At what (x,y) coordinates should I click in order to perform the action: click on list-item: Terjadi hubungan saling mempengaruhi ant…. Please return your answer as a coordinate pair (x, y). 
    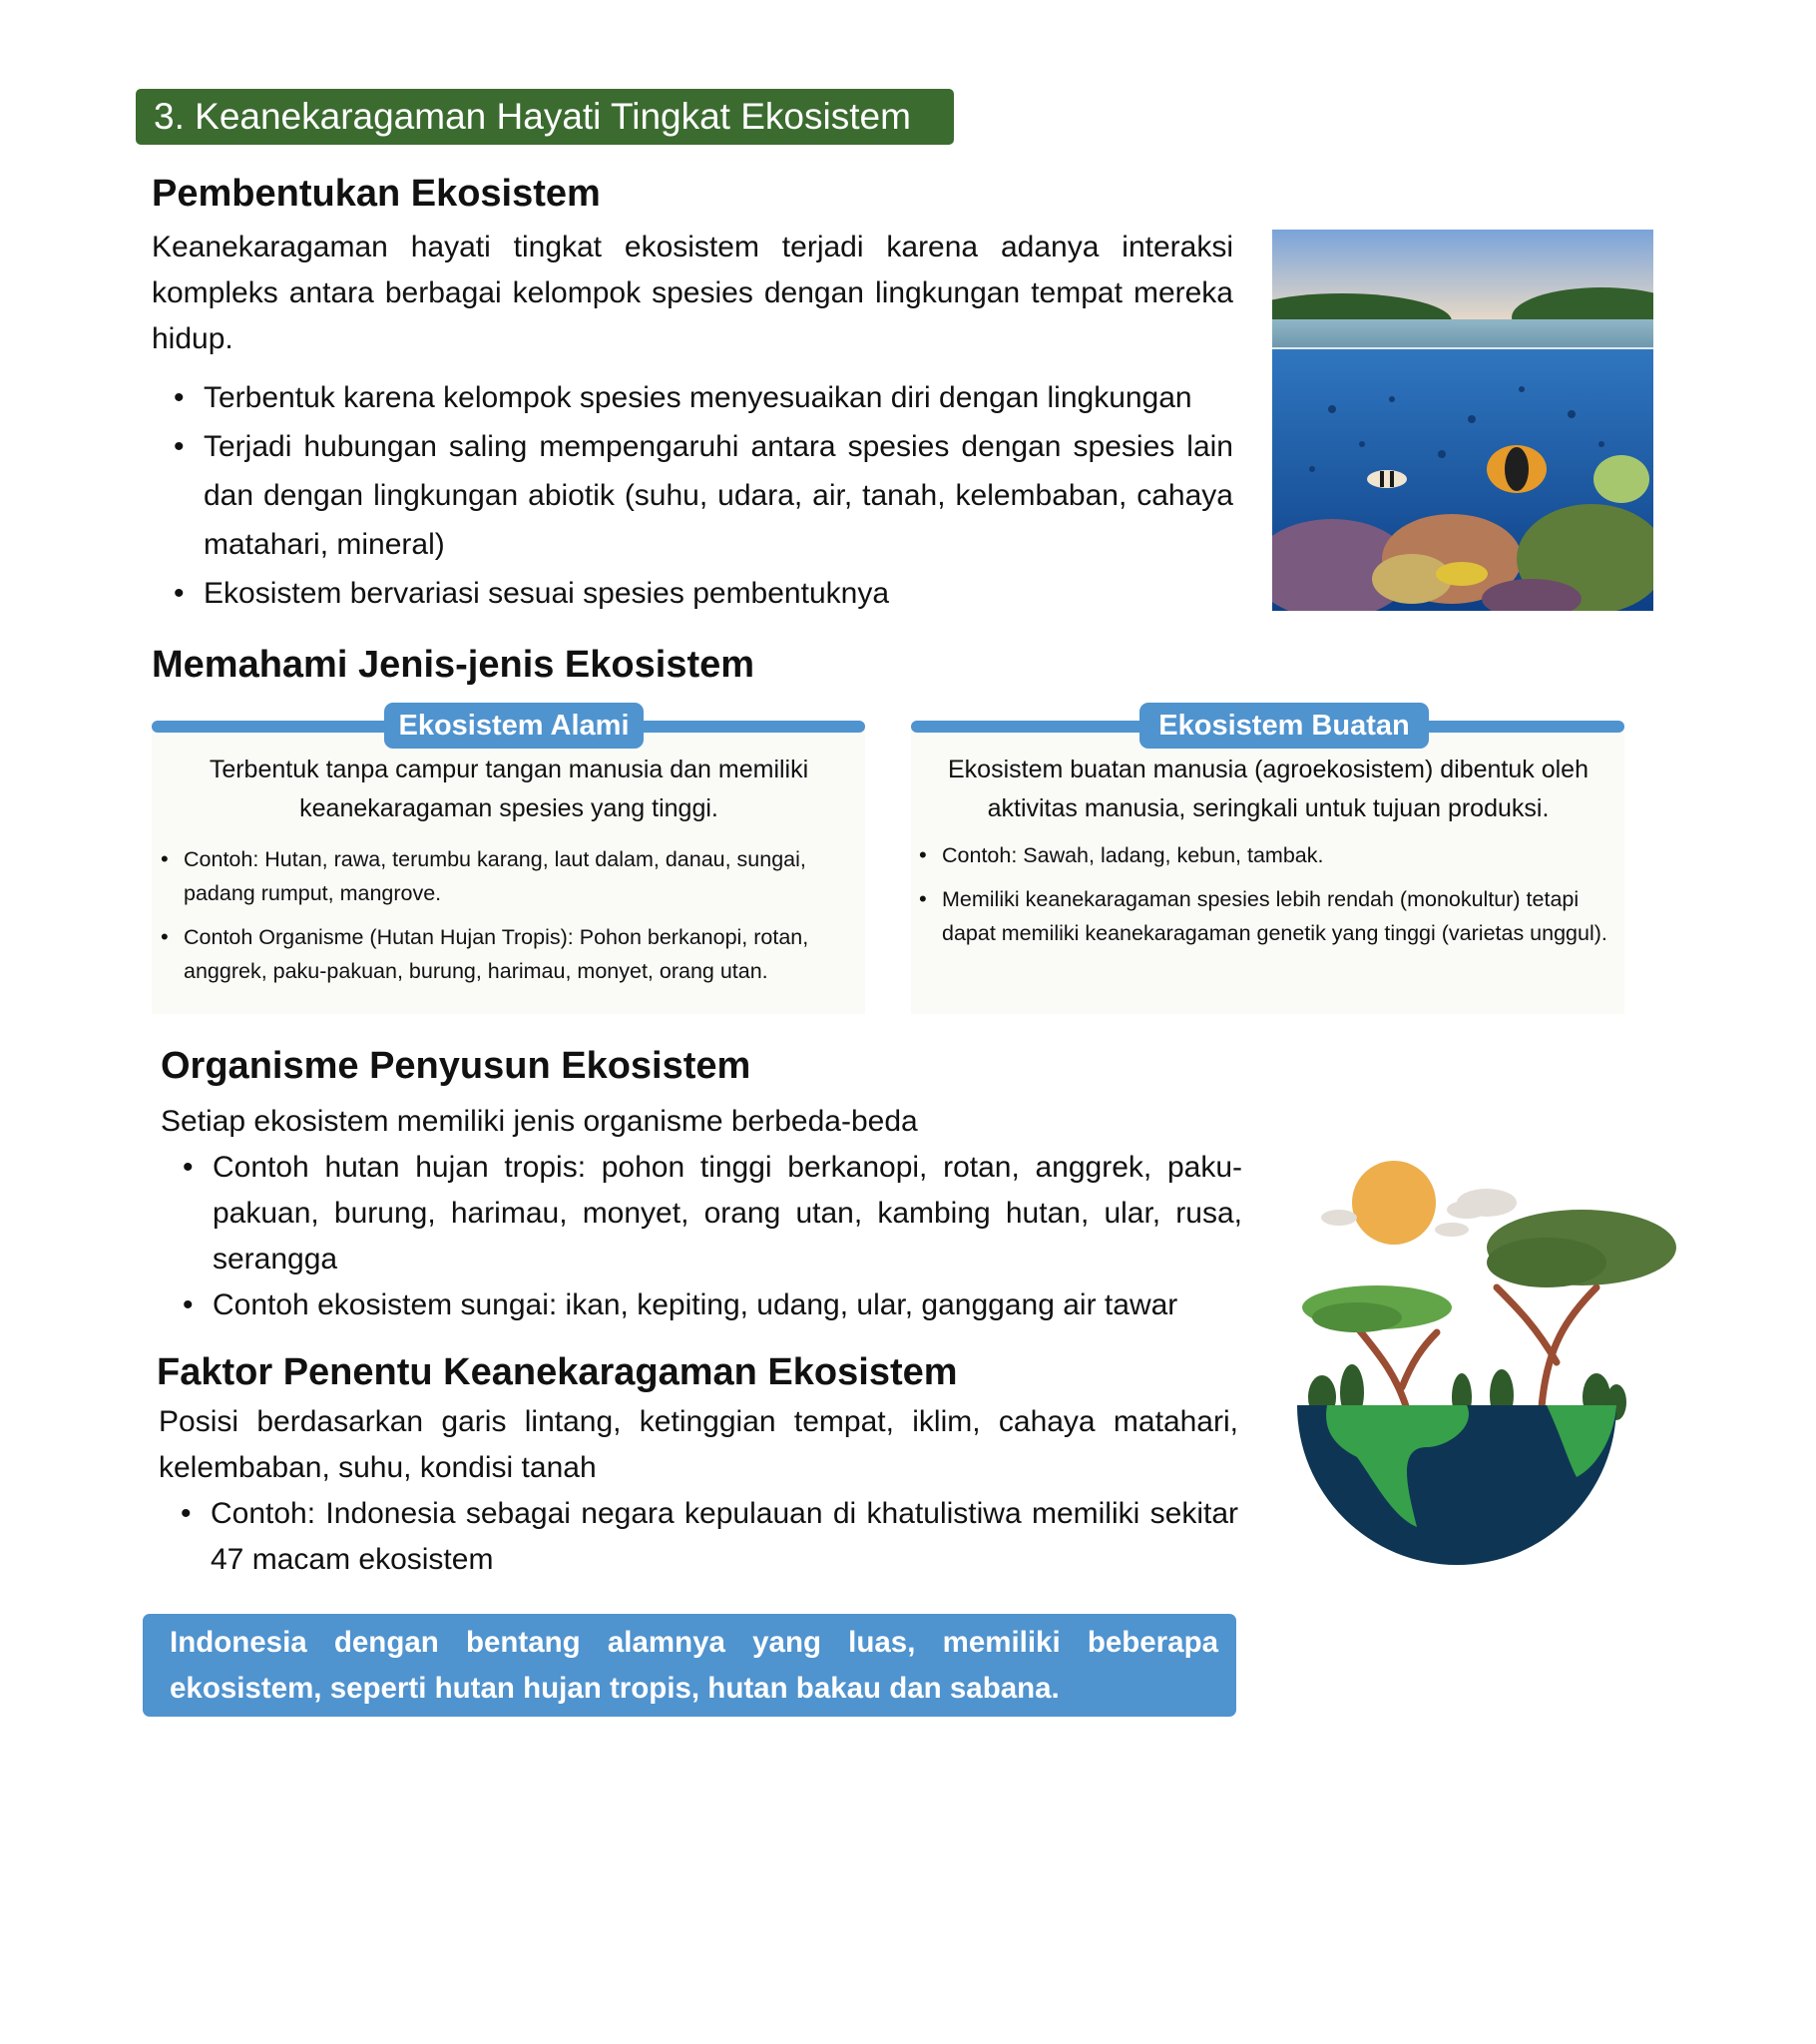
    Looking at the image, I should click on (692, 495).